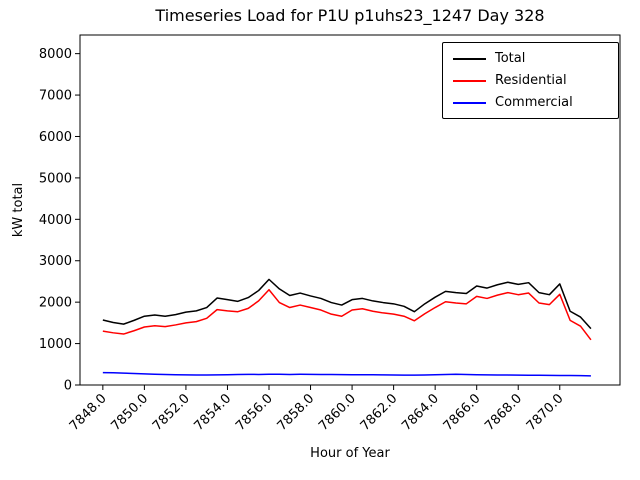 The height and width of the screenshot is (480, 640). I want to click on series-line-commercial, so click(346, 374).